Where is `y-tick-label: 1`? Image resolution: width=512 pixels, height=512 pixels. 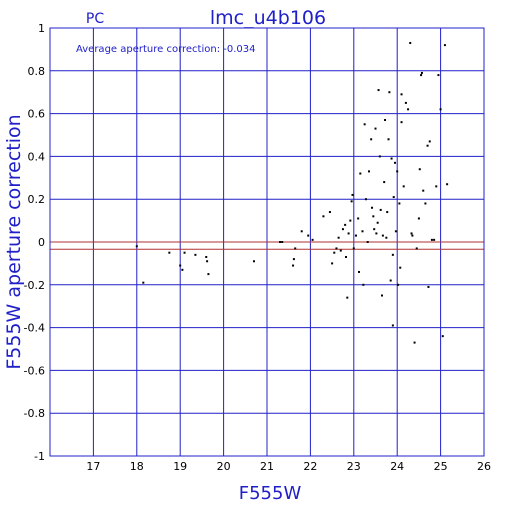
y-tick-label: 1 is located at coordinates (41, 28).